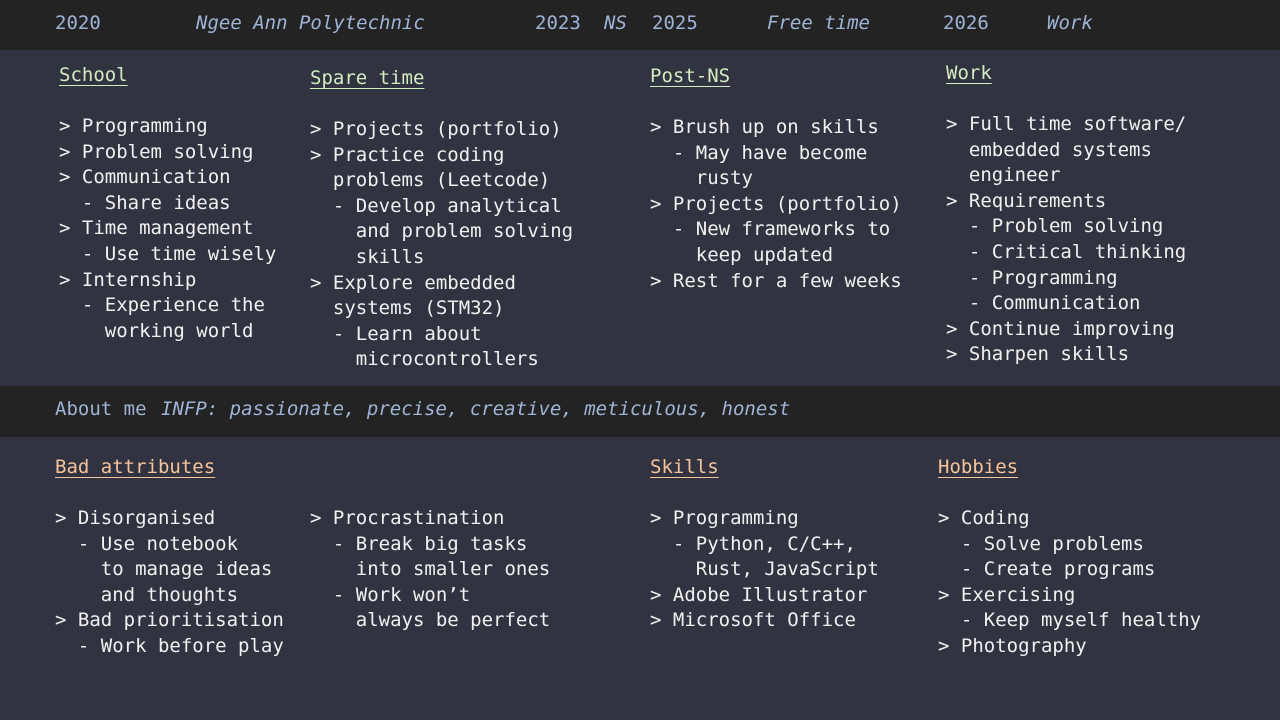 The width and height of the screenshot is (1280, 720). I want to click on list-item: > Rest for a few weeks, so click(776, 280).